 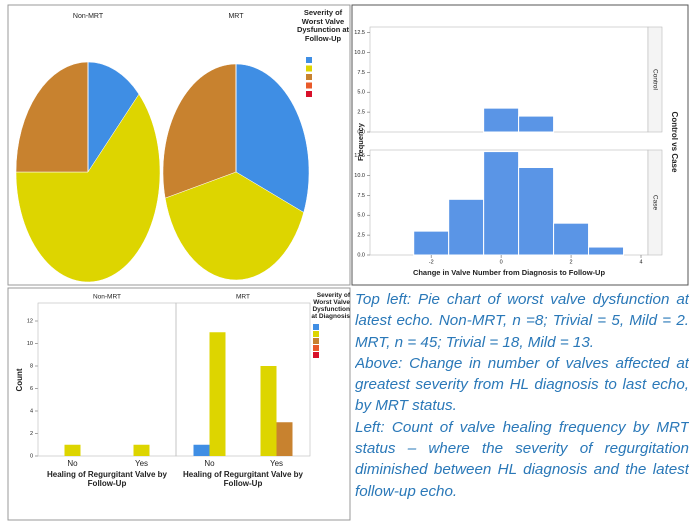 I want to click on x-tick-label: 2, so click(x=571, y=262).